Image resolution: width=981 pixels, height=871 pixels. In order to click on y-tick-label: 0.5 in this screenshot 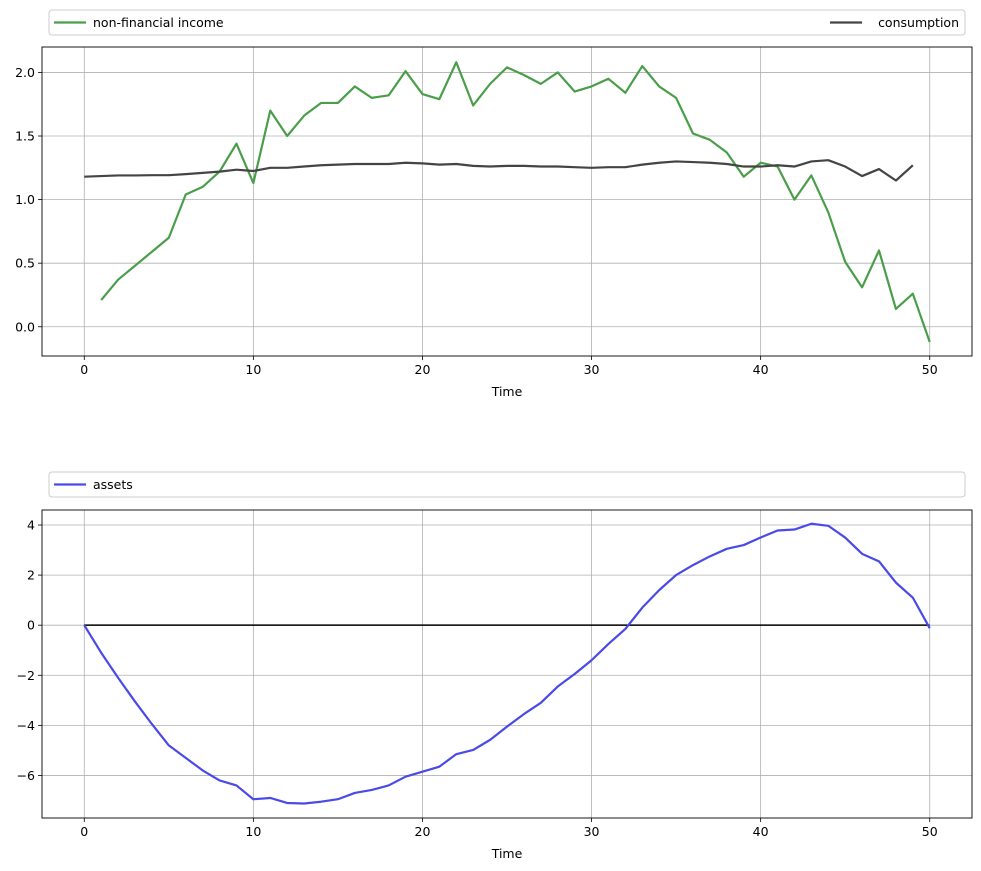, I will do `click(25, 263)`.